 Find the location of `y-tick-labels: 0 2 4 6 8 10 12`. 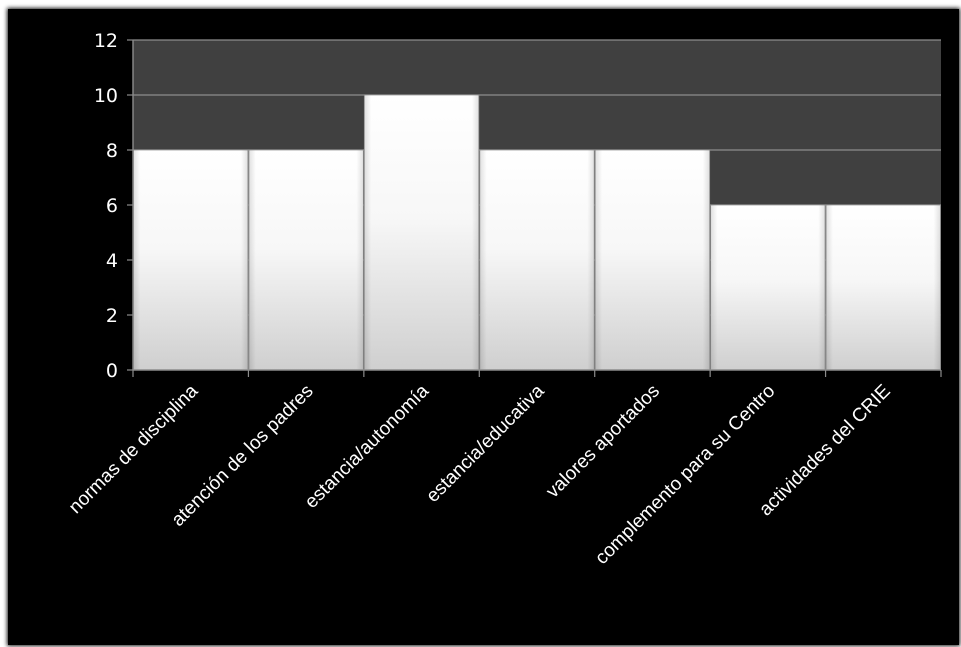

y-tick-labels: 0 2 4 6 8 10 12 is located at coordinates (106, 206).